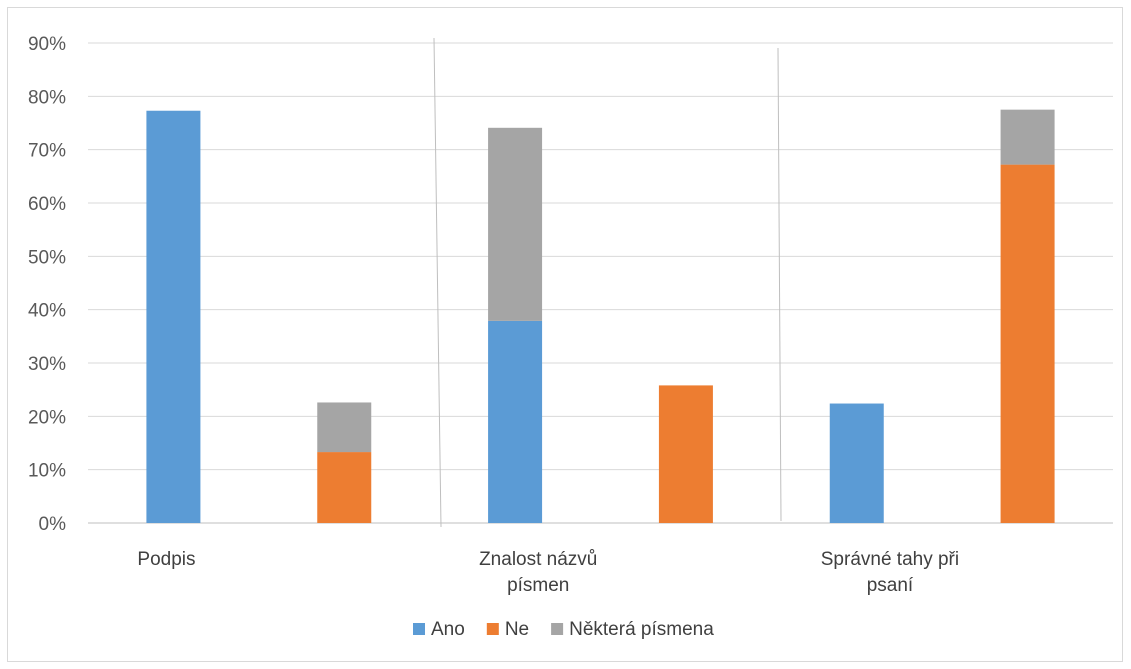  Describe the element at coordinates (419, 629) in the screenshot. I see `legend-swatch-ano` at that location.